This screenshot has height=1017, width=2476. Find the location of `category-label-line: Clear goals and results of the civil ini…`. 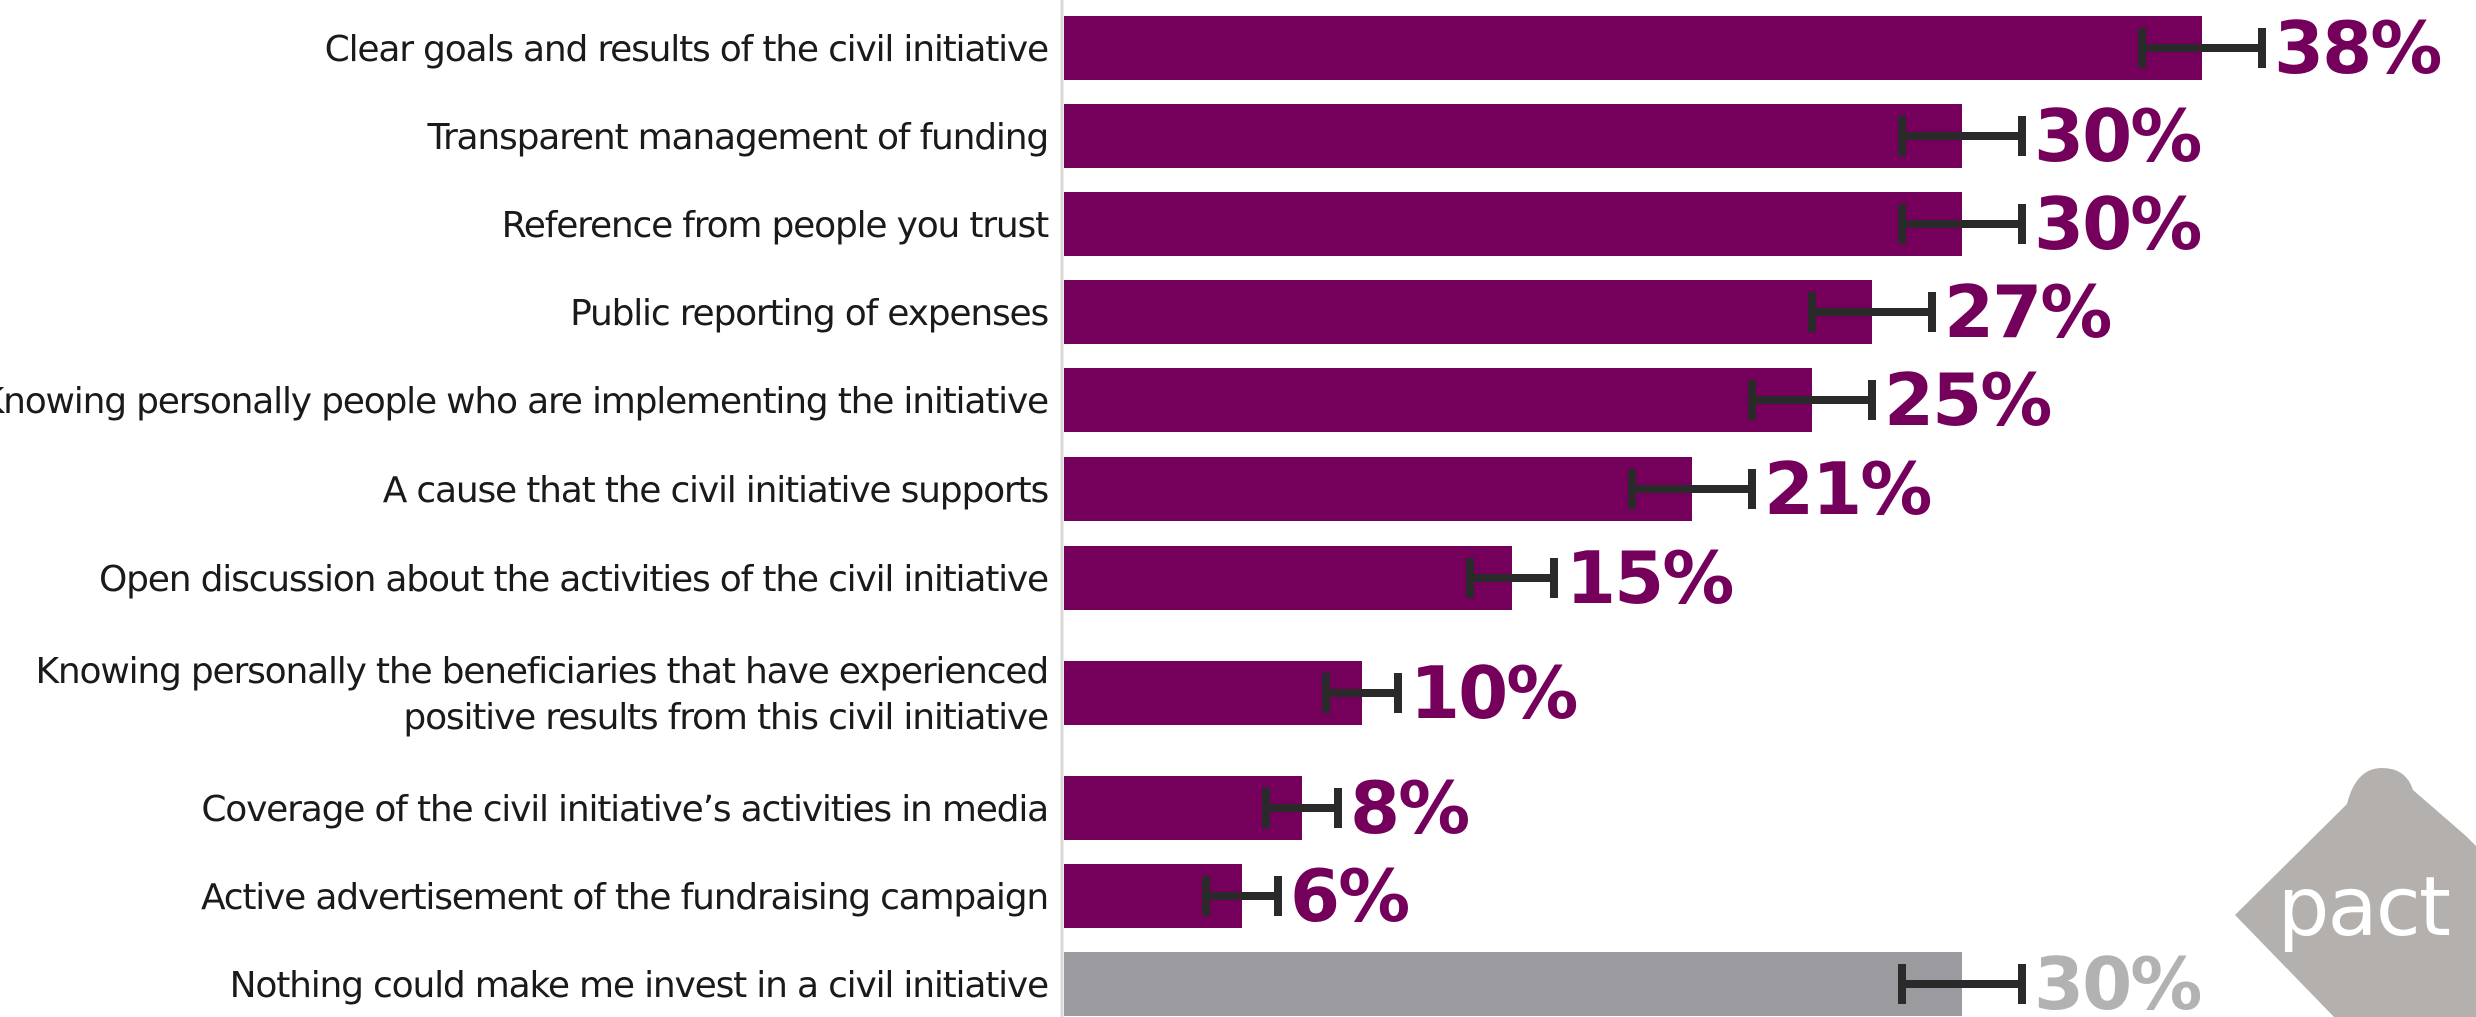

category-label-line: Clear goals and results of the civil ini… is located at coordinates (686, 49).